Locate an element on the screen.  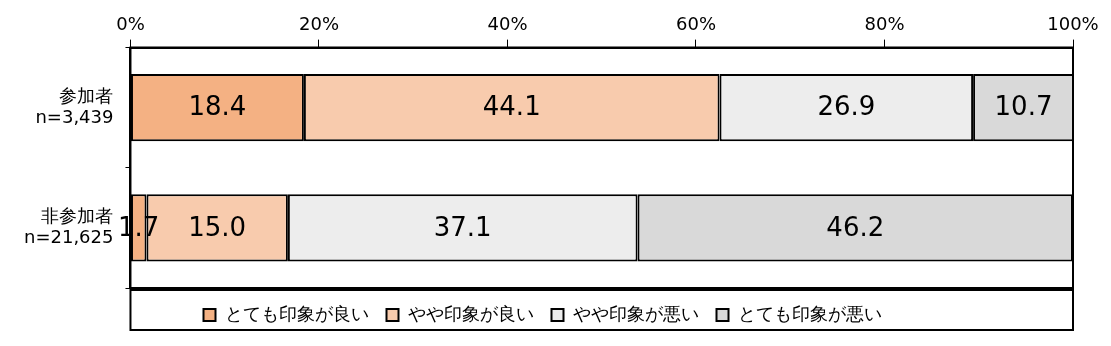
y-tick-label: 参加者 n=3,439 is located at coordinates (74, 106).